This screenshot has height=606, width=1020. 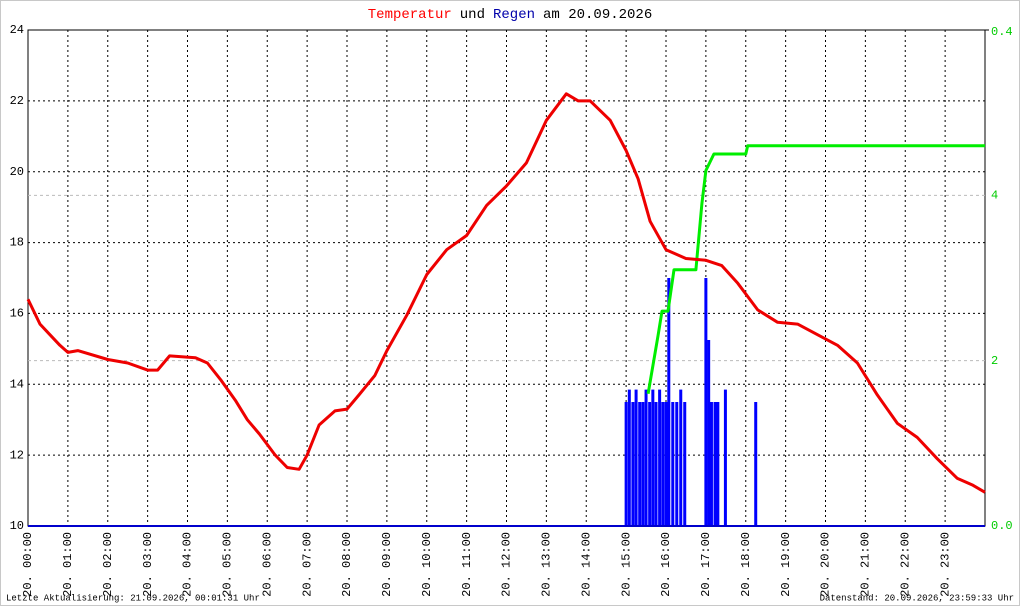 I want to click on x-tick-label: 20. 10:00, so click(x=427, y=564).